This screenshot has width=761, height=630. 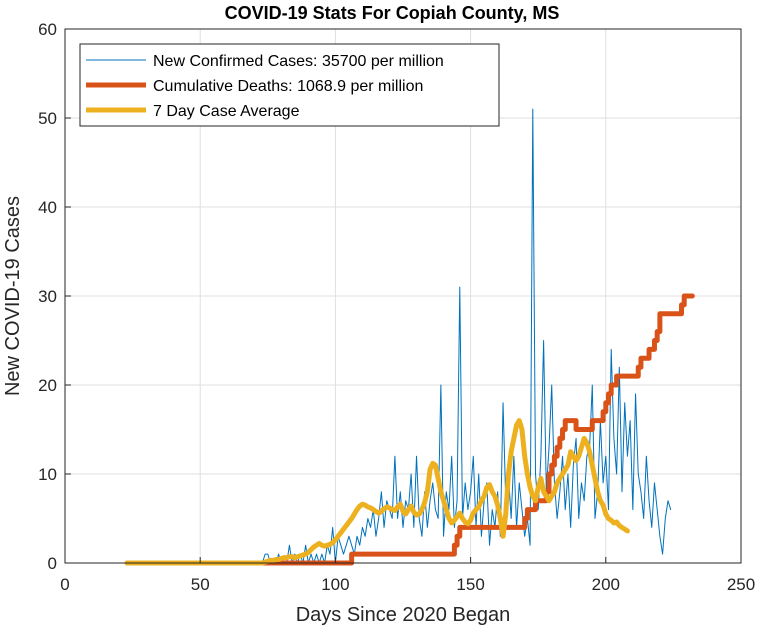 I want to click on y-tick-label: 60, so click(x=47, y=29).